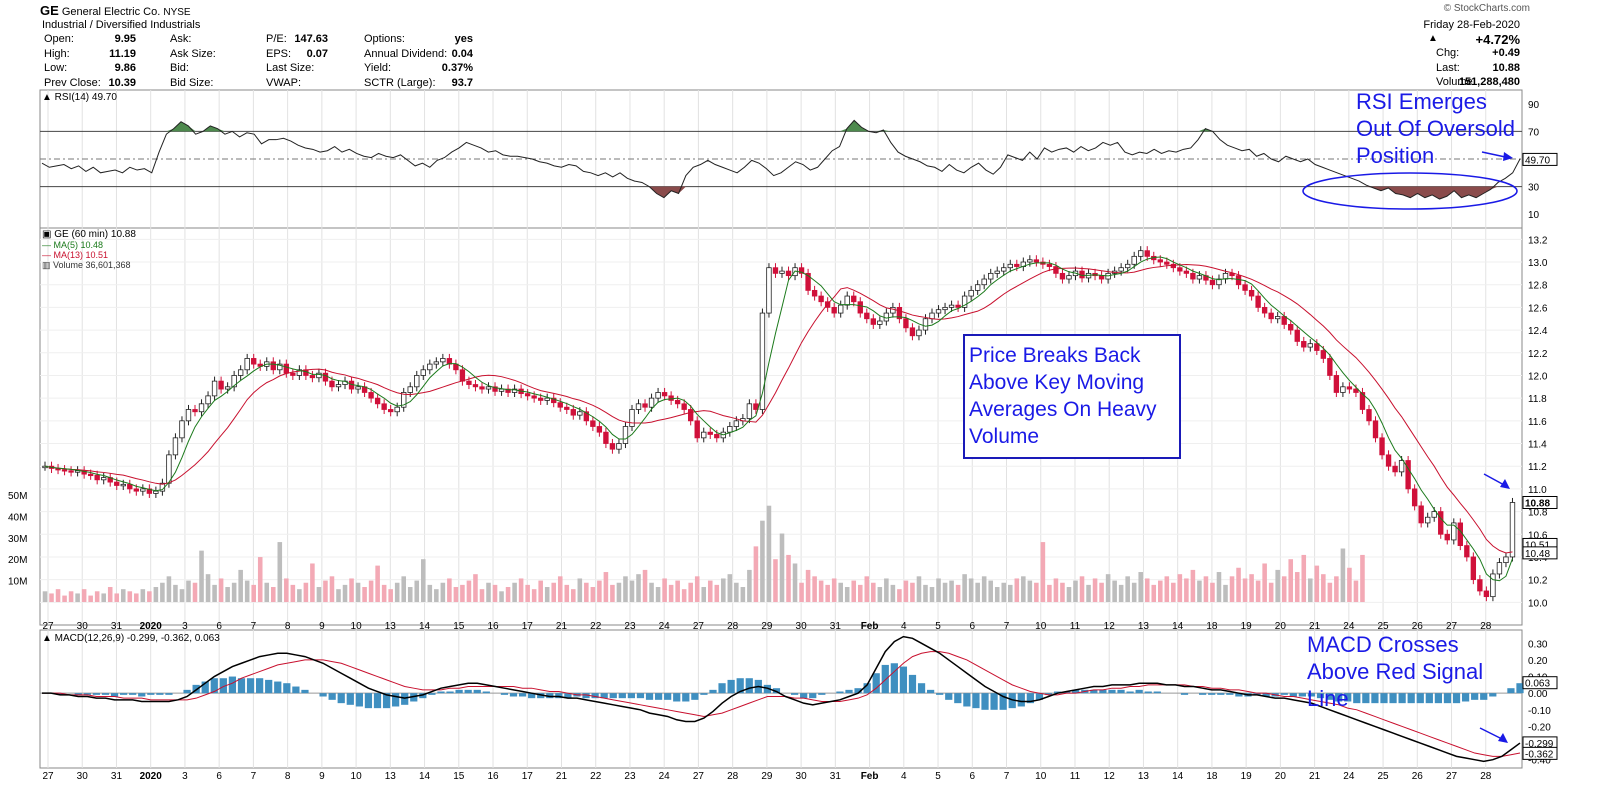 The width and height of the screenshot is (1600, 800). I want to click on stat-label: SCTR (Large):, so click(400, 82).